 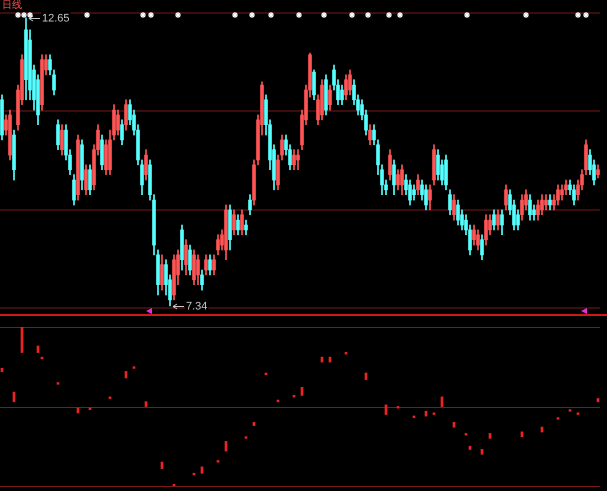 I want to click on annotation: 7.34, so click(x=197, y=306).